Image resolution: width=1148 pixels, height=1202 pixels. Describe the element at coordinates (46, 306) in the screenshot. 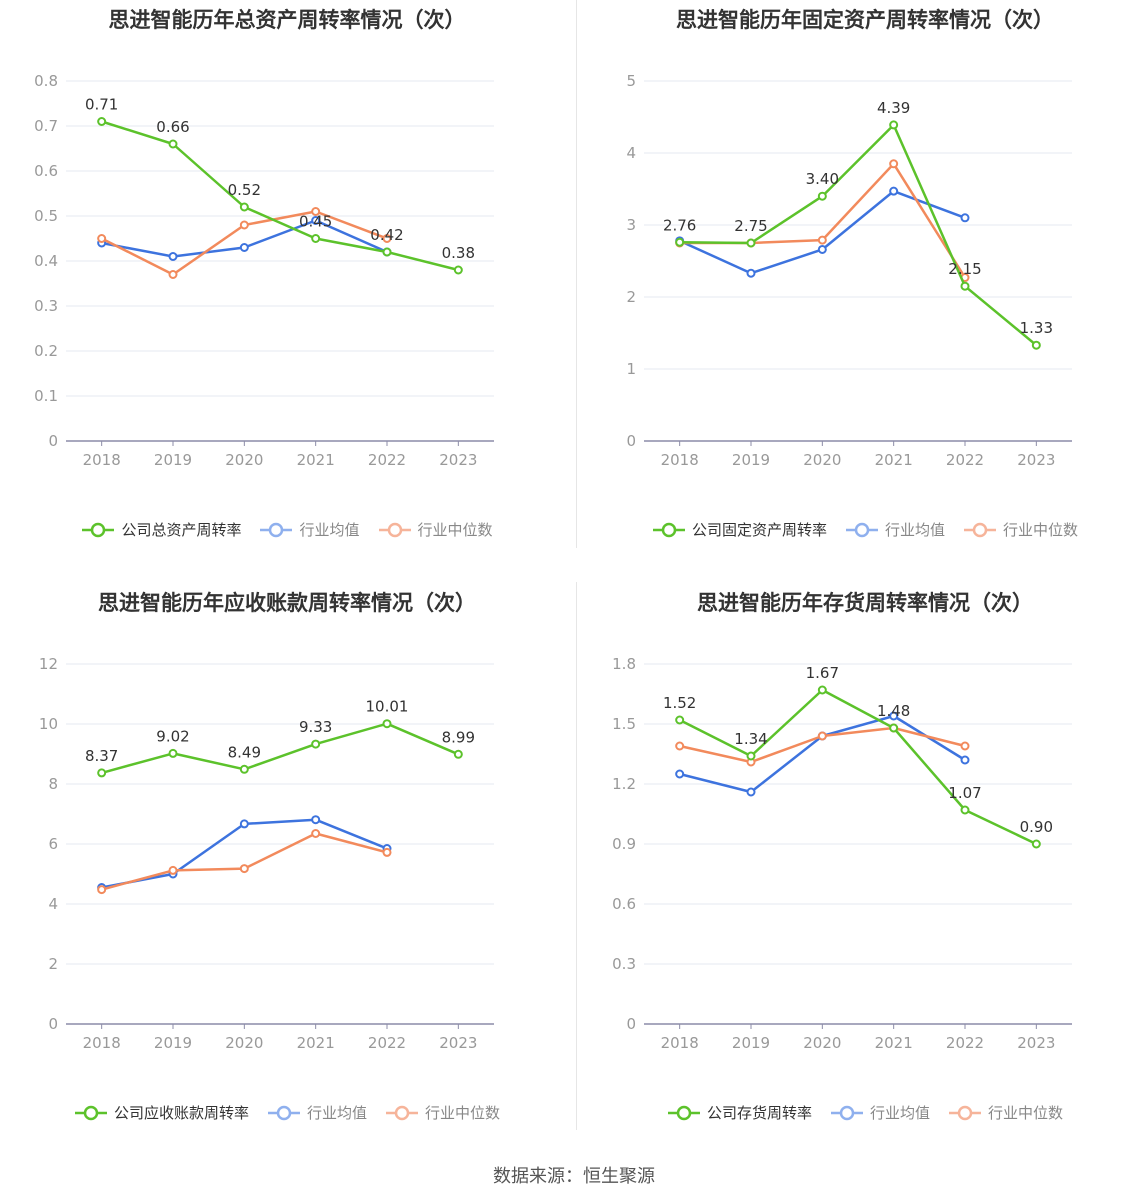

I see `y-tick-label: 0.3` at that location.